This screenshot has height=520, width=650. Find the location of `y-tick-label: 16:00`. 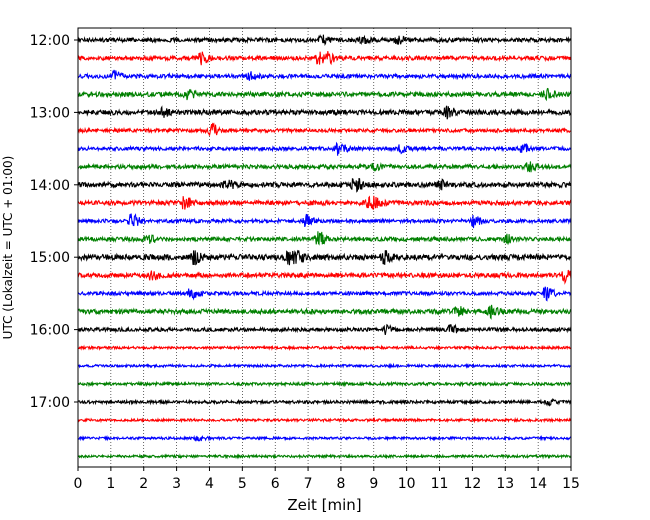

y-tick-label: 16:00 is located at coordinates (50, 331).